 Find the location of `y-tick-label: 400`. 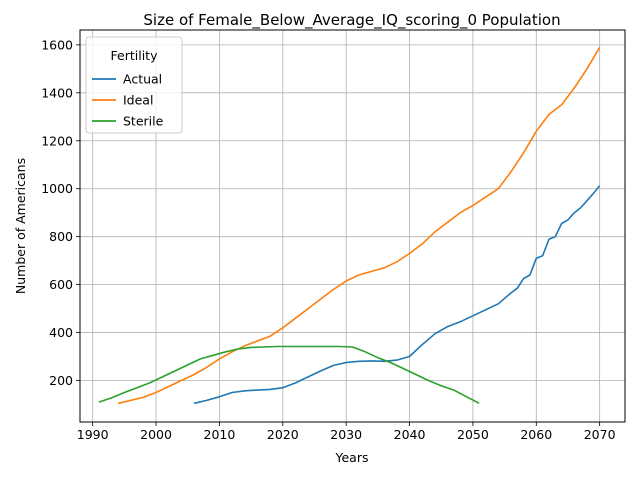

y-tick-label: 400 is located at coordinates (61, 332).